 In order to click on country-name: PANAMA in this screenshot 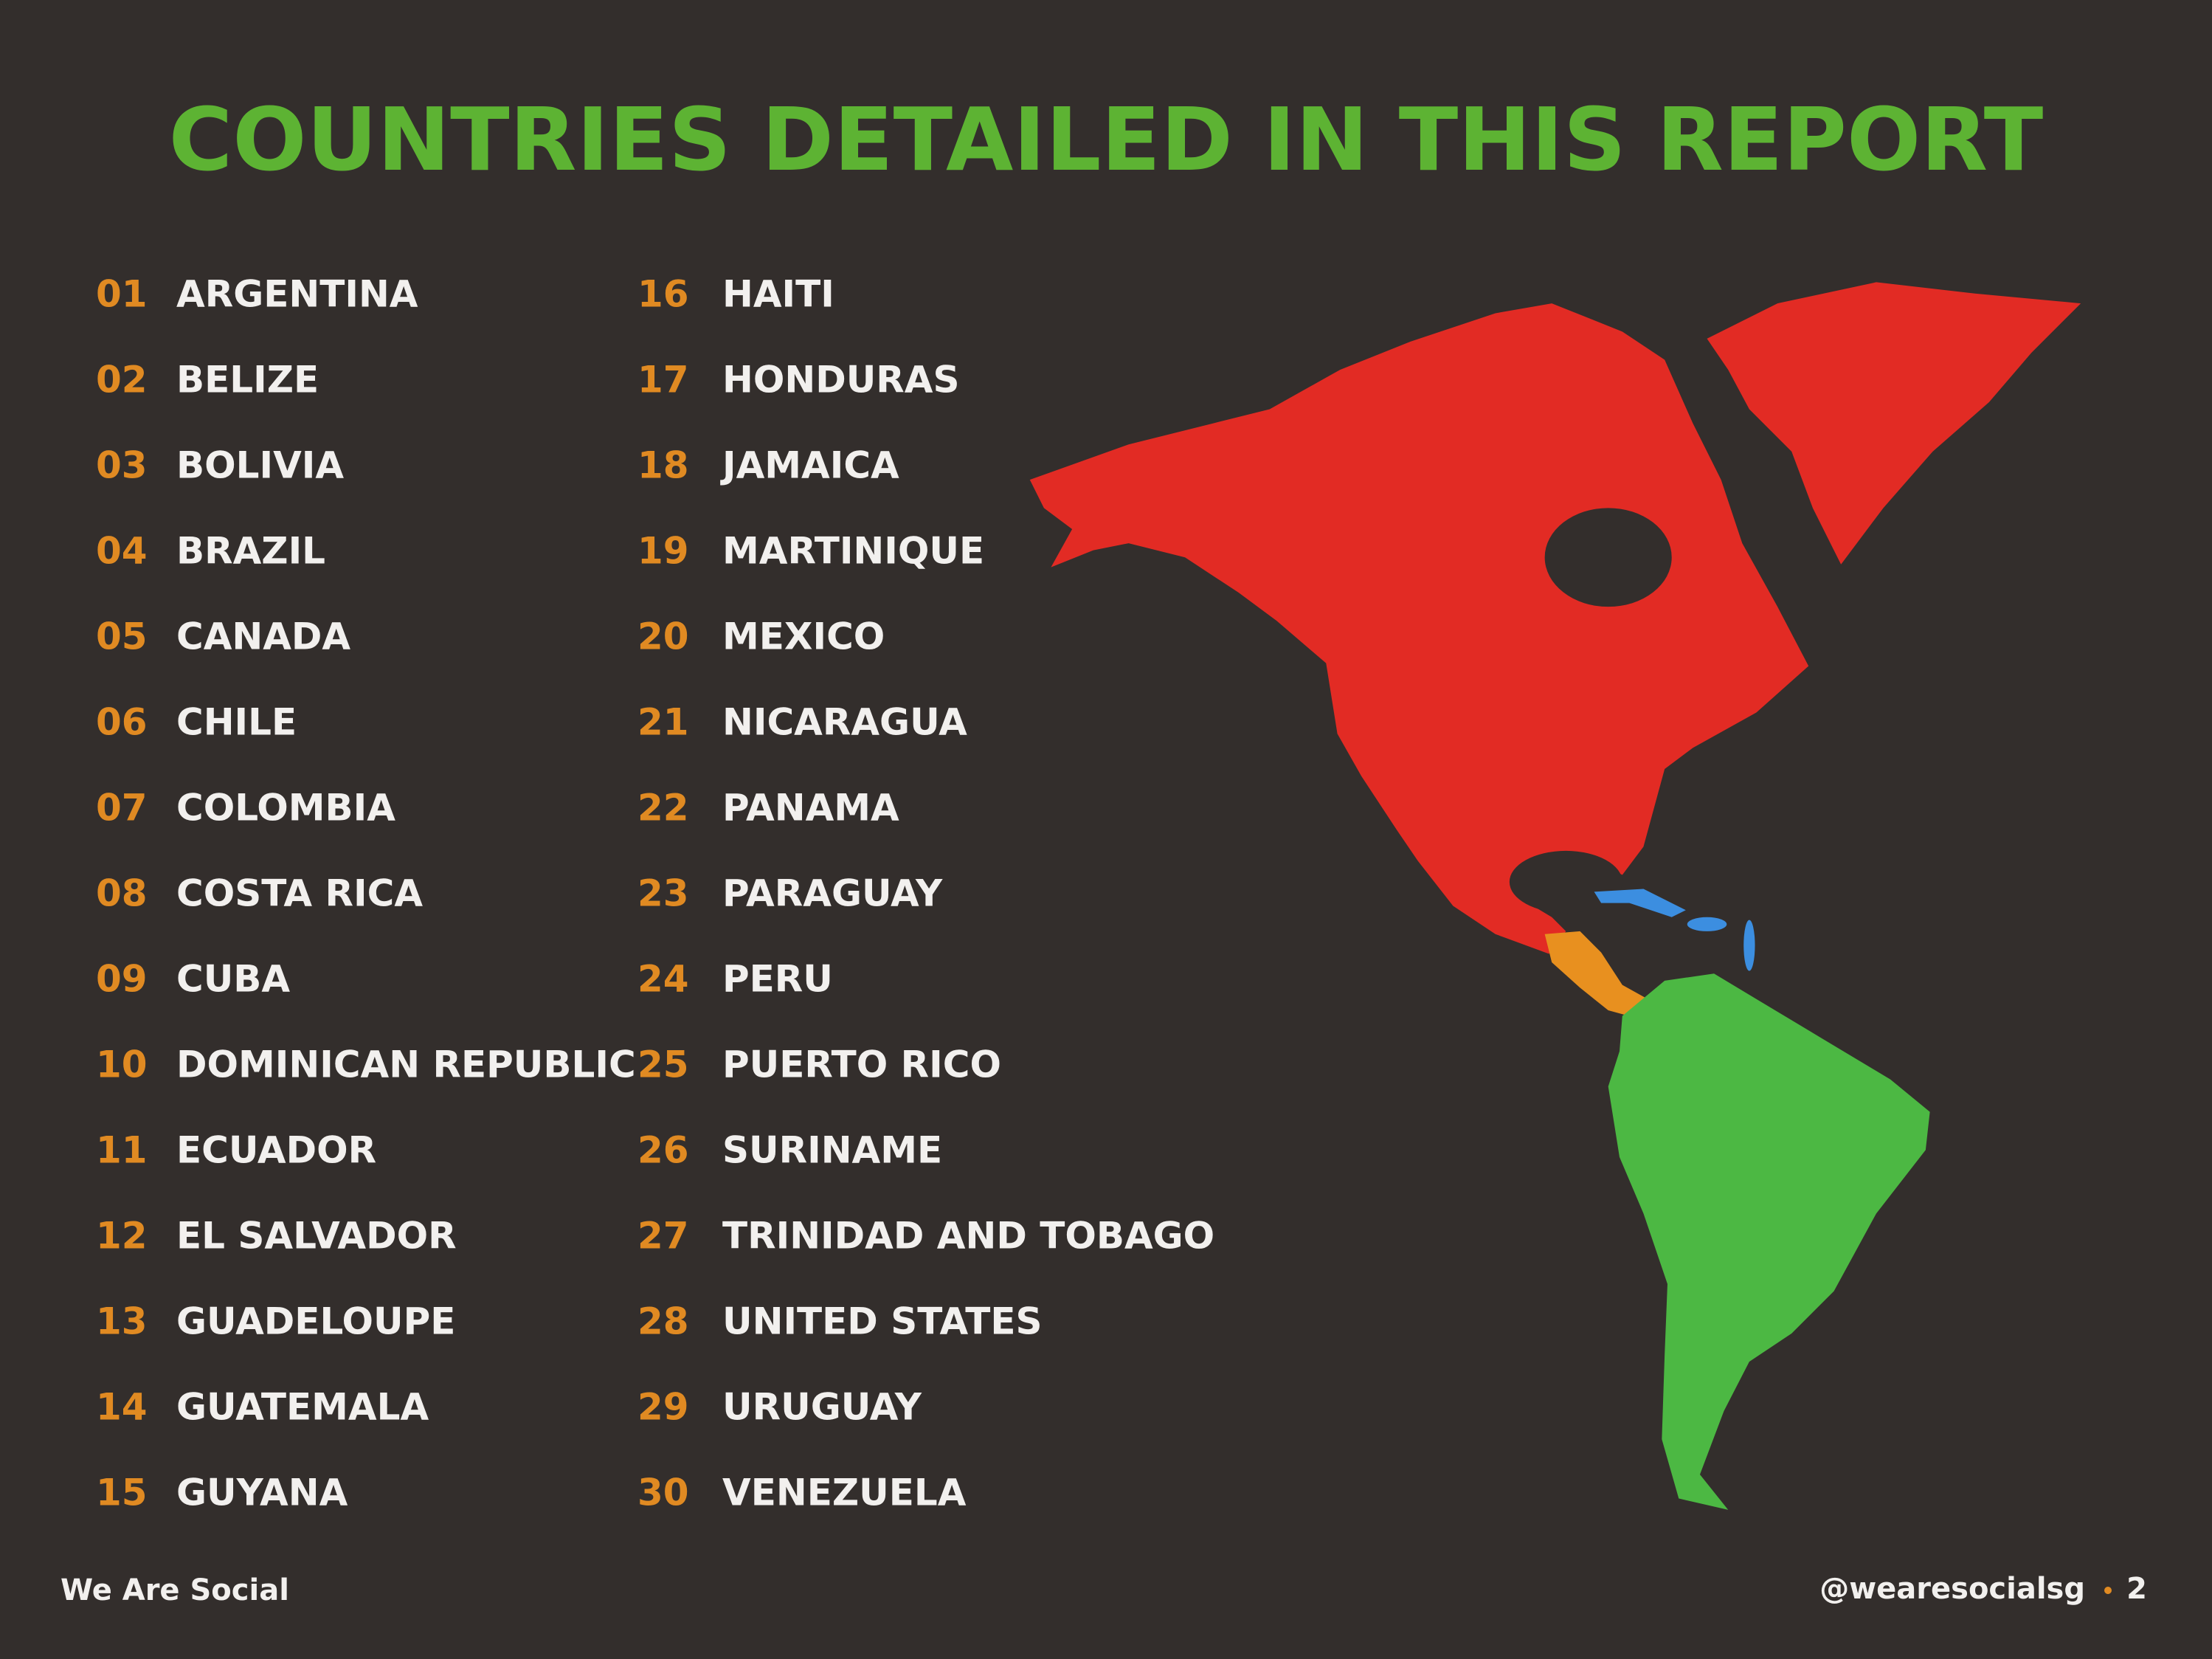, I will do `click(810, 808)`.